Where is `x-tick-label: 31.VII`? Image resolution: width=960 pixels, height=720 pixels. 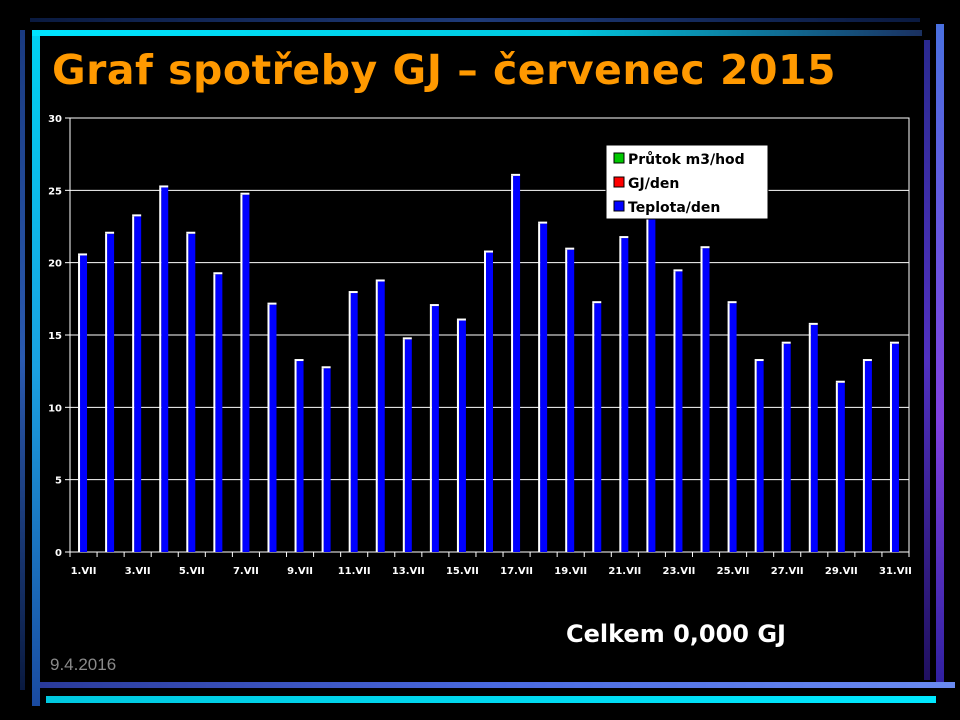 x-tick-label: 31.VII is located at coordinates (895, 571).